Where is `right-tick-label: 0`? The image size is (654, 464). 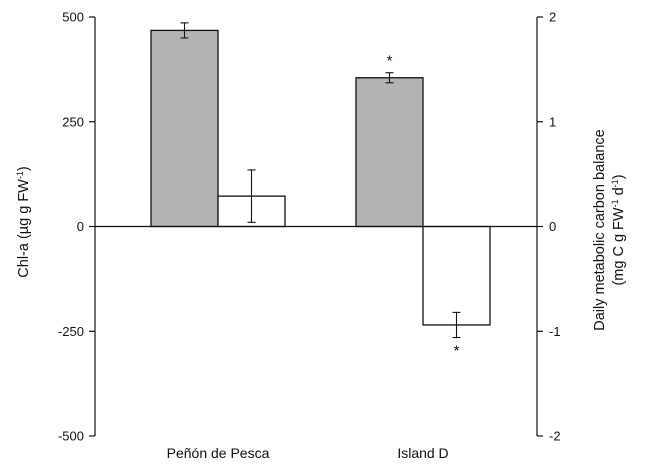 right-tick-label: 0 is located at coordinates (552, 226).